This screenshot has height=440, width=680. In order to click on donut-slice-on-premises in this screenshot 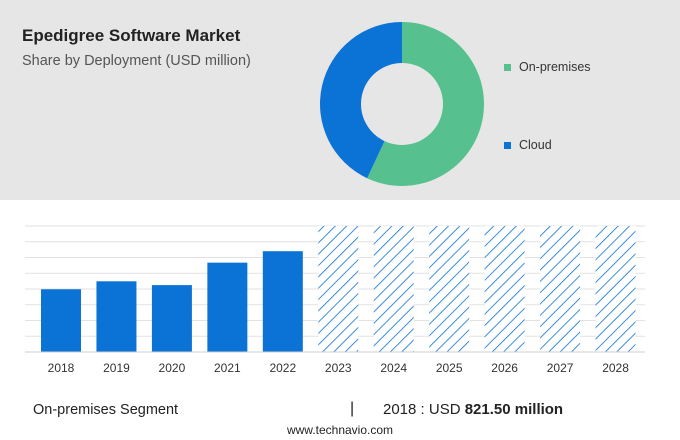, I will do `click(426, 104)`.